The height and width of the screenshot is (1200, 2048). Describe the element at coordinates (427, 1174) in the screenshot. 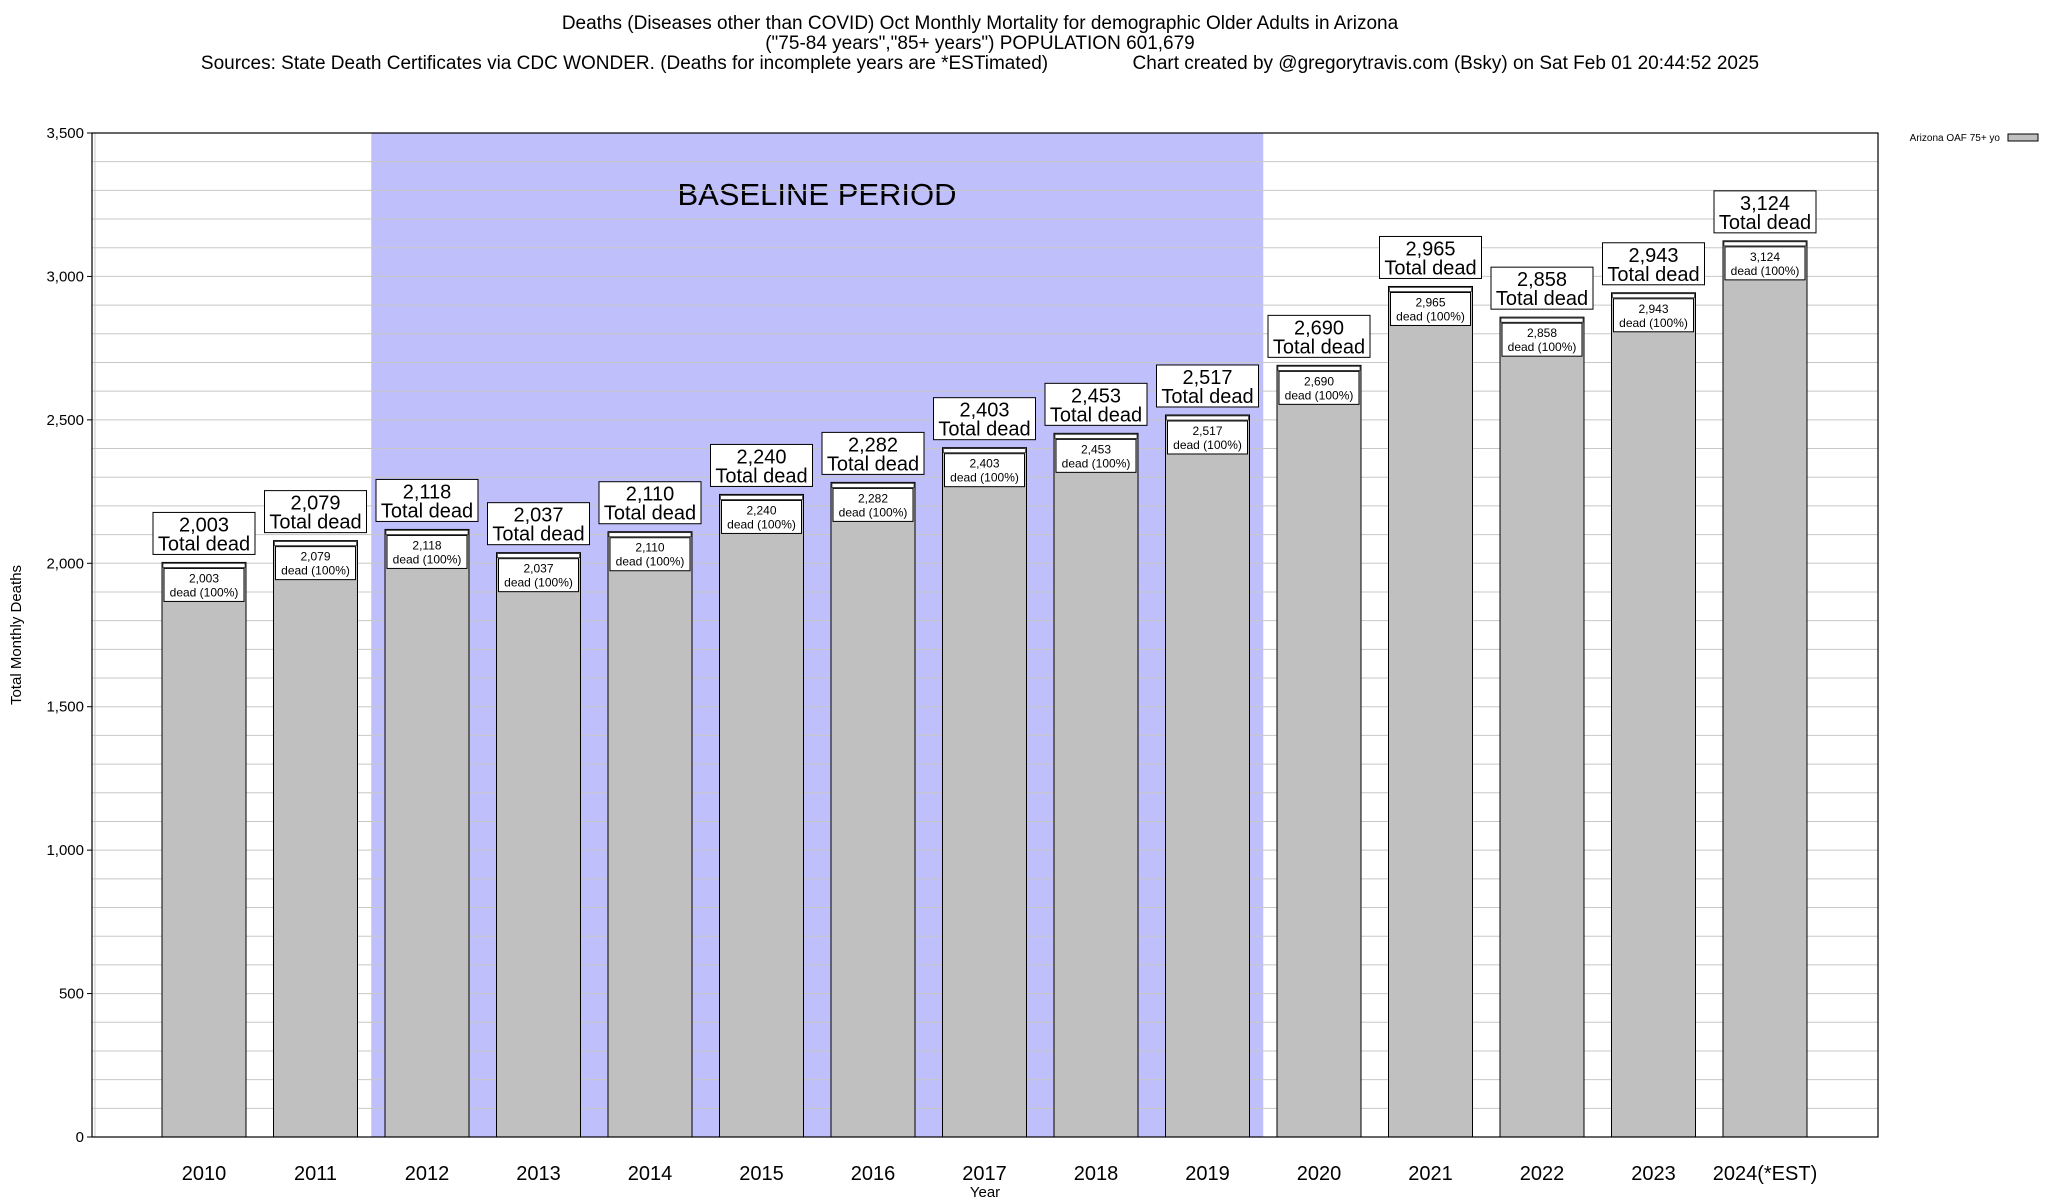

I see `x-tick-label: 2012` at that location.